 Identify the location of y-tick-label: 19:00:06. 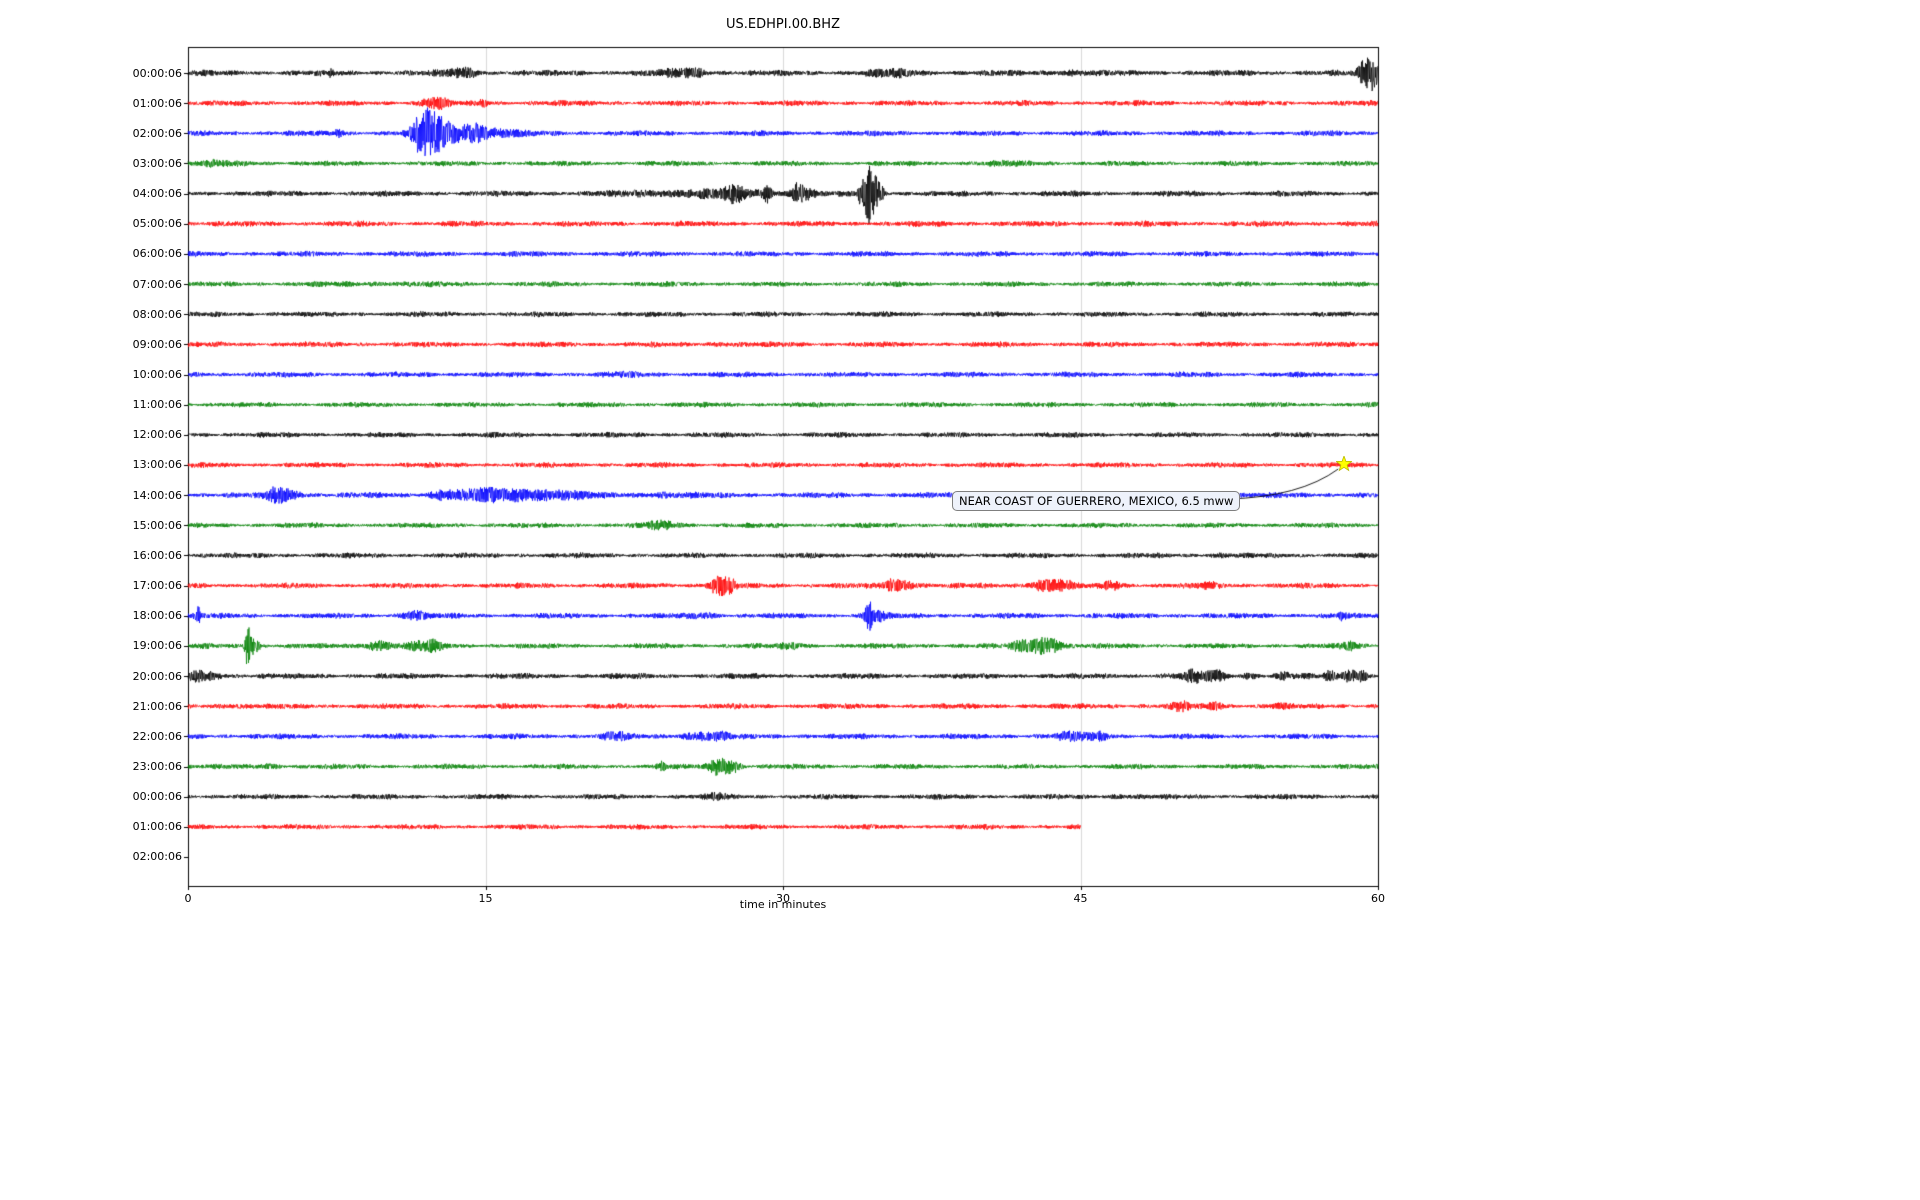
(157, 646).